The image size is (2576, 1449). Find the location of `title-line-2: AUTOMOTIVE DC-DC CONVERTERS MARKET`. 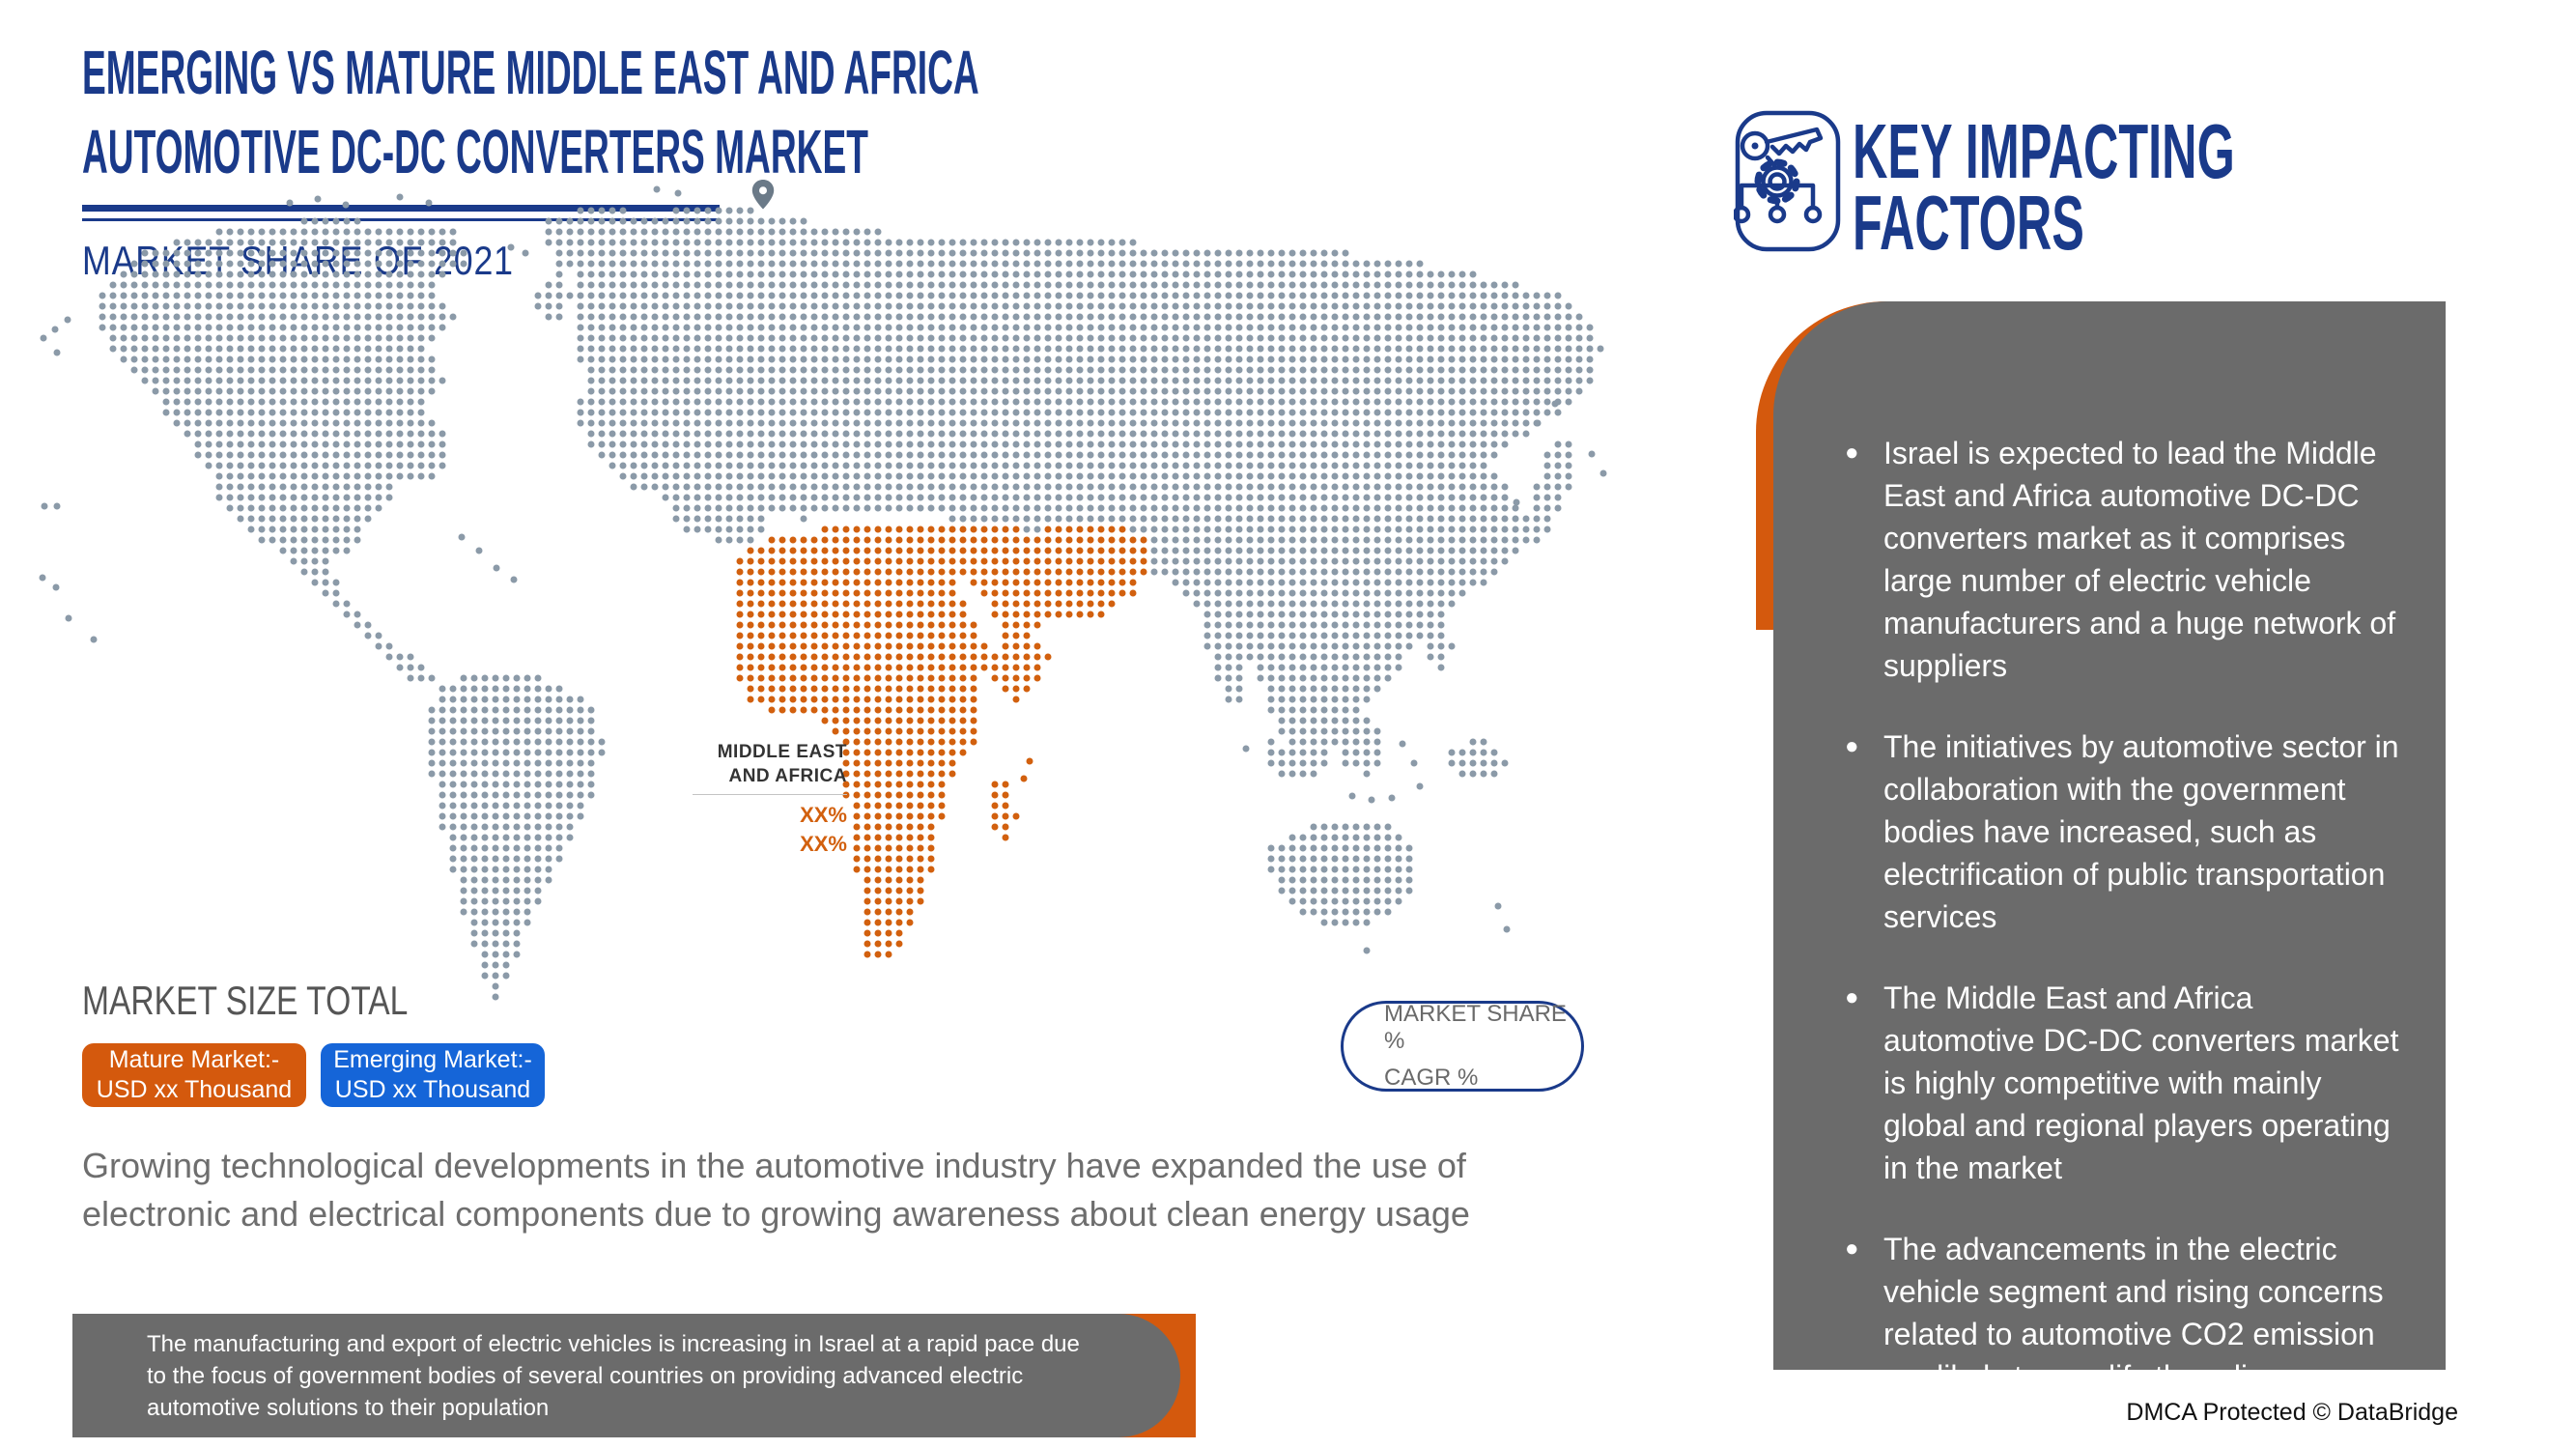

title-line-2: AUTOMOTIVE DC-DC CONVERTERS MARKET is located at coordinates (475, 151).